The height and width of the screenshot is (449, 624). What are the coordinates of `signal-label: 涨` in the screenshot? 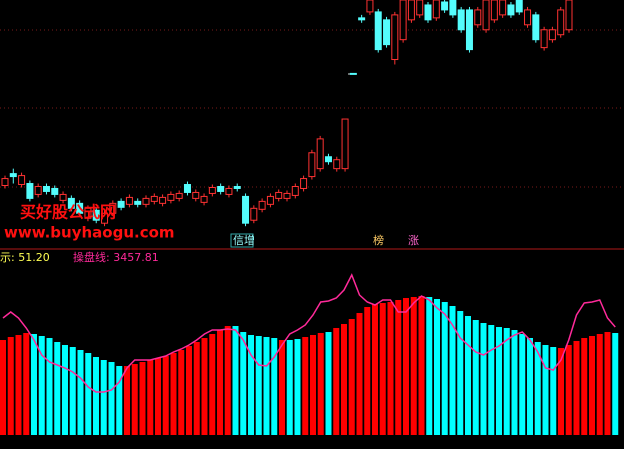 It's located at (413, 240).